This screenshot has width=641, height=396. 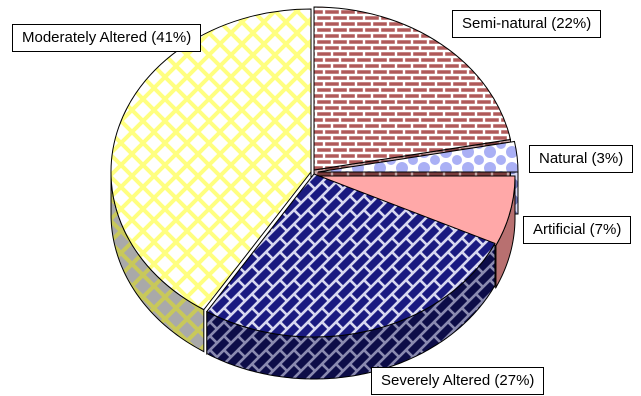 What do you see at coordinates (418, 156) in the screenshot?
I see `pie-slice-natural` at bounding box center [418, 156].